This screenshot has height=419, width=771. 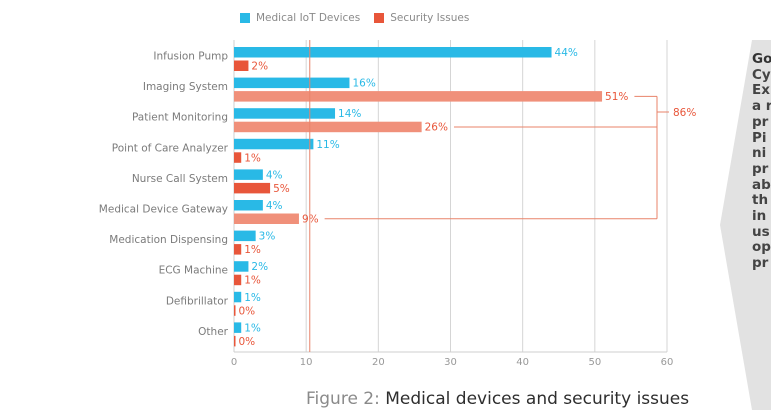 I want to click on data-label-medical-iot-devices: 44%, so click(x=566, y=53).